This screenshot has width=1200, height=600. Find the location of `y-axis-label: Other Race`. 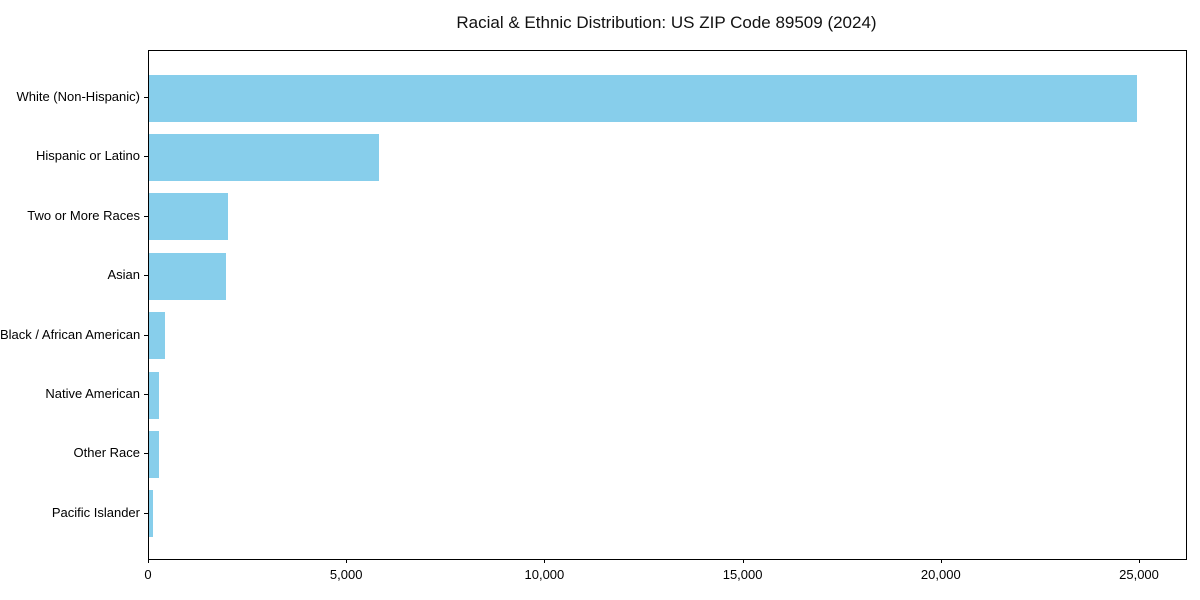

y-axis-label: Other Race is located at coordinates (106, 453).